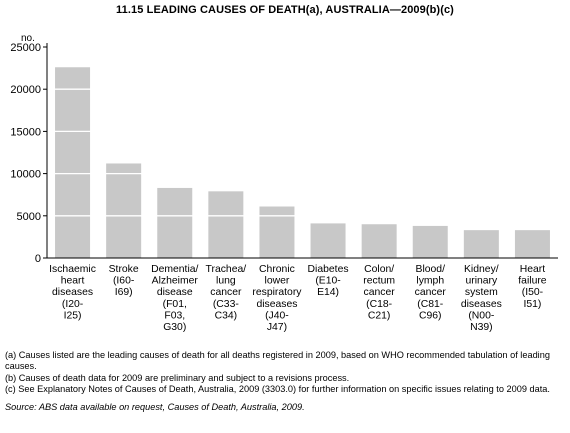 The height and width of the screenshot is (433, 570). What do you see at coordinates (532, 292) in the screenshot?
I see `x-category-label-line: (I50-` at bounding box center [532, 292].